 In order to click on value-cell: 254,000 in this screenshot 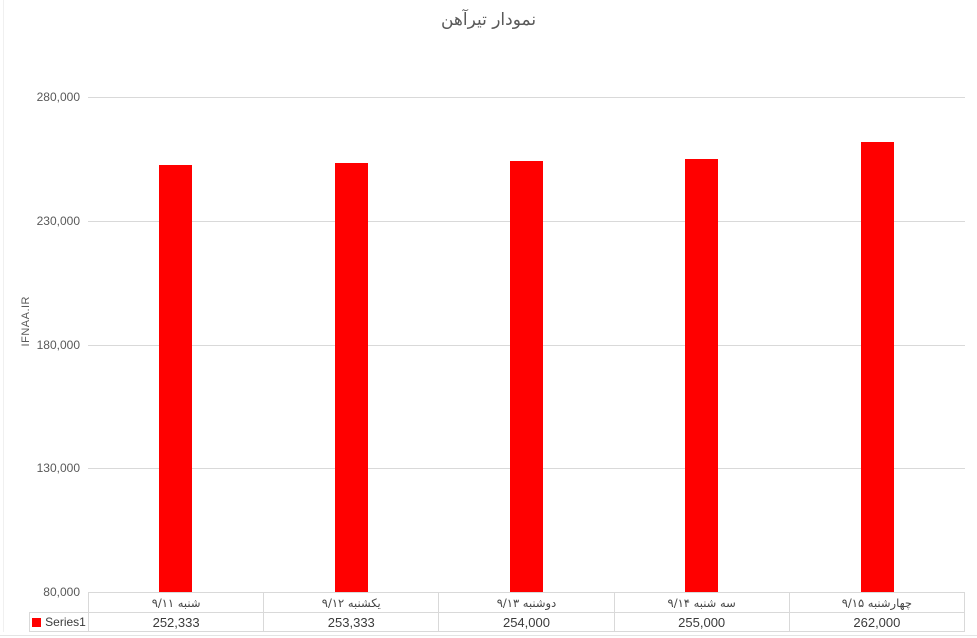, I will do `click(526, 622)`.